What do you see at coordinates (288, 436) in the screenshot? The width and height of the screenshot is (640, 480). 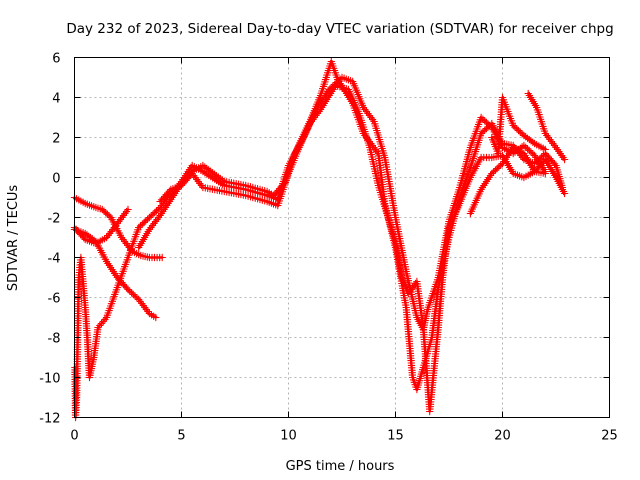 I see `x-tick-label: 10` at bounding box center [288, 436].